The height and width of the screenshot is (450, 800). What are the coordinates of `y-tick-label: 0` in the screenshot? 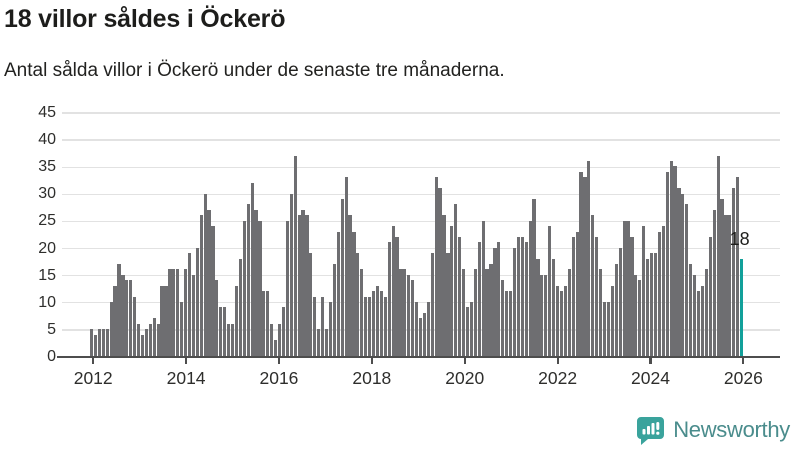 It's located at (51, 356).